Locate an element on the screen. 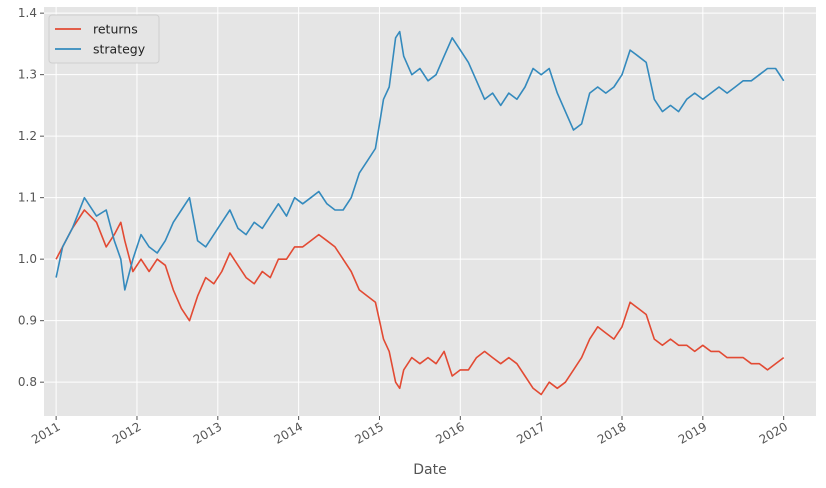  y-tick-label: 1.2 is located at coordinates (27, 136).